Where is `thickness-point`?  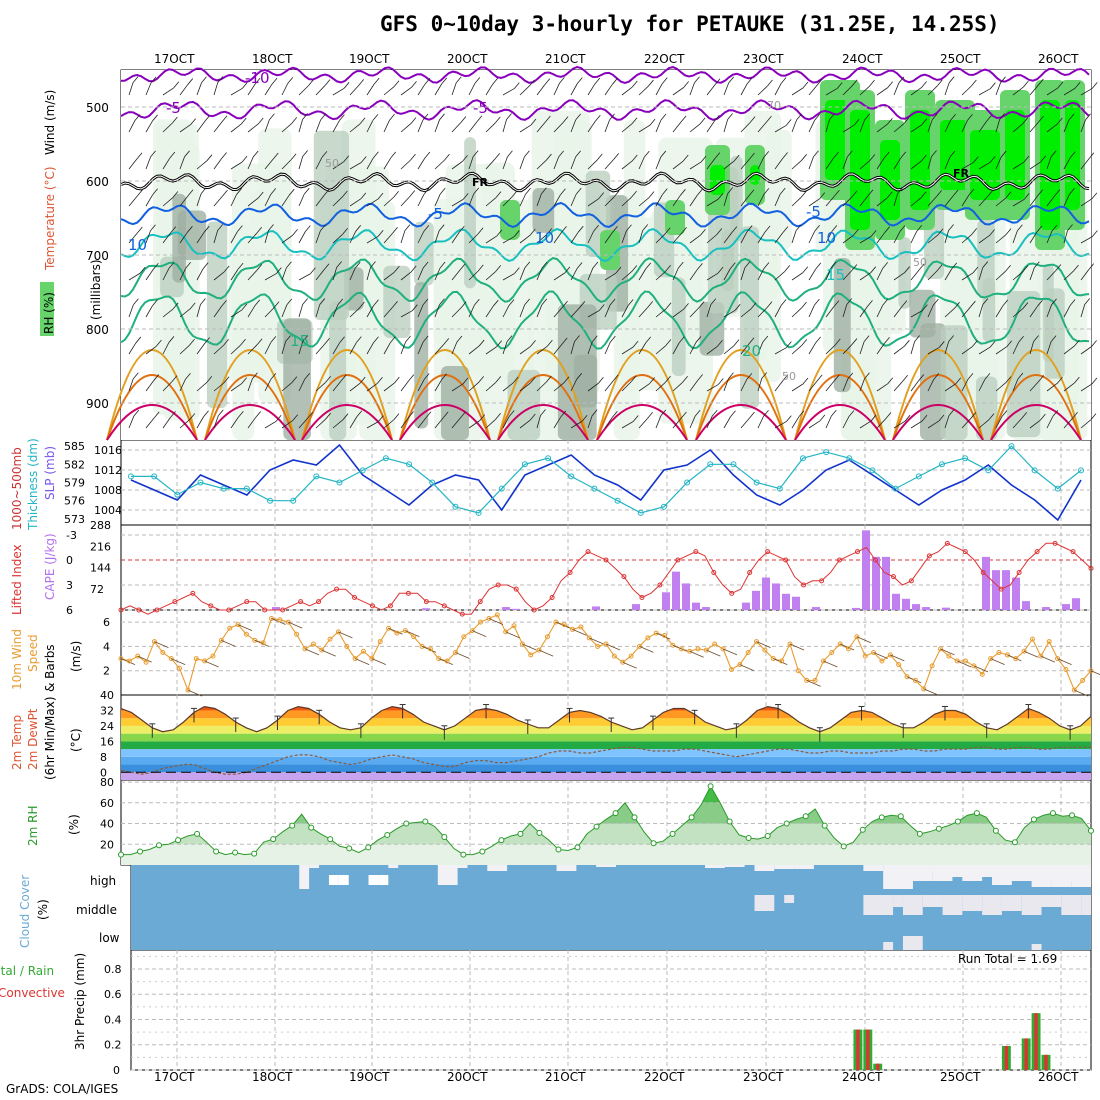
thickness-point is located at coordinates (362, 470).